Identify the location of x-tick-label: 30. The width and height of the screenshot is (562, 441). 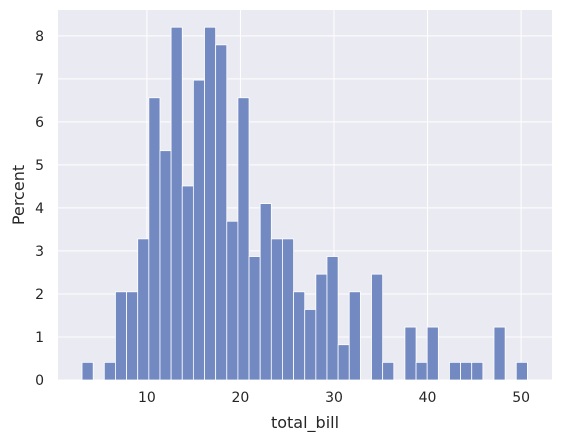
(334, 398).